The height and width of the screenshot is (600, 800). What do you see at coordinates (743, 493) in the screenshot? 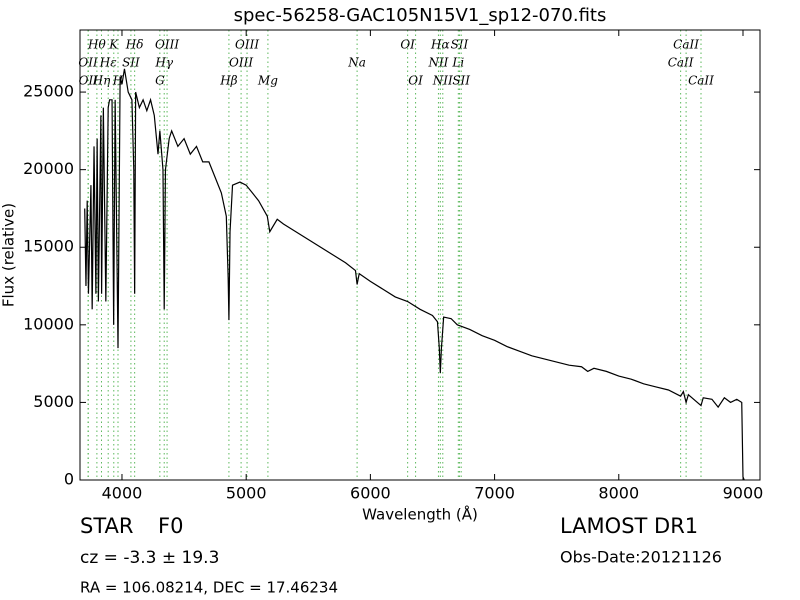
I see `x-tick-label: 9000` at bounding box center [743, 493].